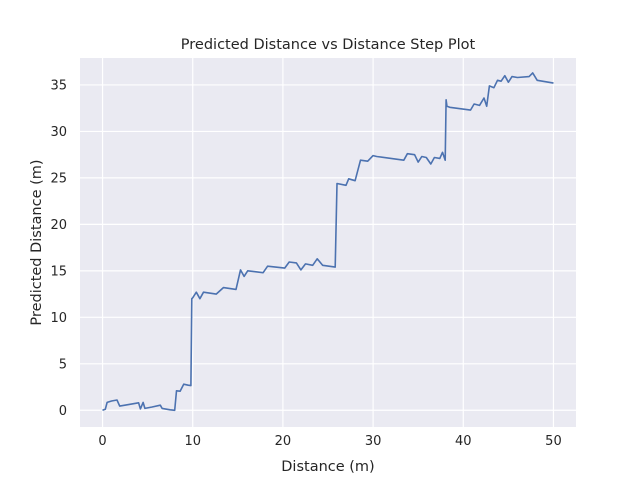 This screenshot has height=480, width=640. Describe the element at coordinates (58, 178) in the screenshot. I see `y-tick-label: 25` at that location.